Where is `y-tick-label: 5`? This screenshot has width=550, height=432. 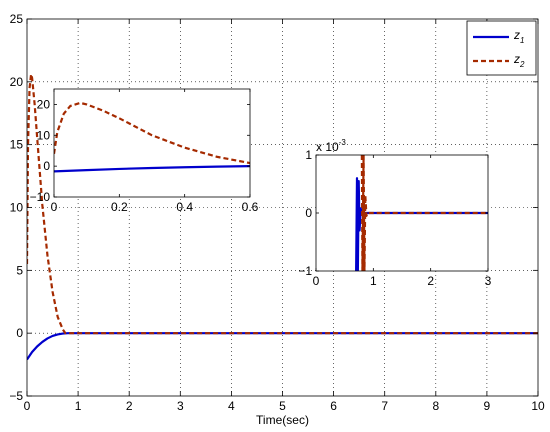
y-tick-label: 5 is located at coordinates (19, 270).